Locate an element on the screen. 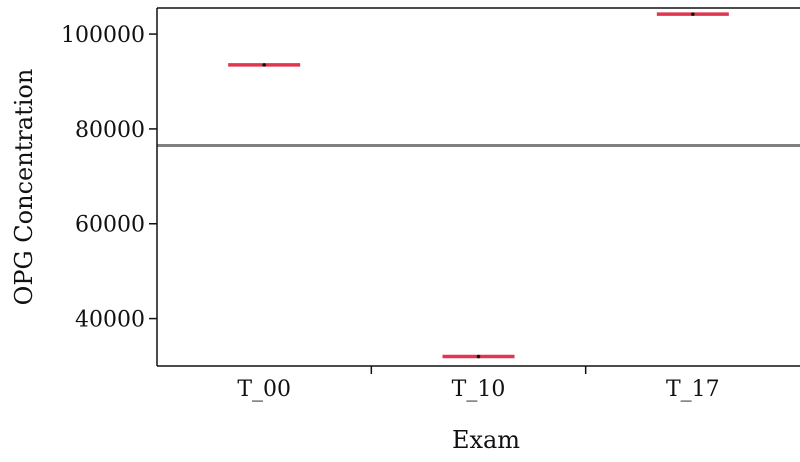 The height and width of the screenshot is (462, 800). x-tick-label: T_17 is located at coordinates (693, 389).